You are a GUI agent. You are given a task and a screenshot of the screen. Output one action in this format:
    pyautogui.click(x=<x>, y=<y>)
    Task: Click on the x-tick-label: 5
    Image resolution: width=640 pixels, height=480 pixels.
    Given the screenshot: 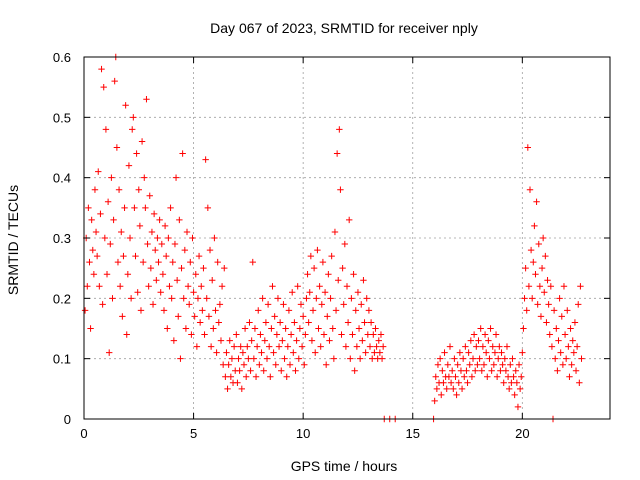 What is the action you would take?
    pyautogui.click(x=193, y=433)
    